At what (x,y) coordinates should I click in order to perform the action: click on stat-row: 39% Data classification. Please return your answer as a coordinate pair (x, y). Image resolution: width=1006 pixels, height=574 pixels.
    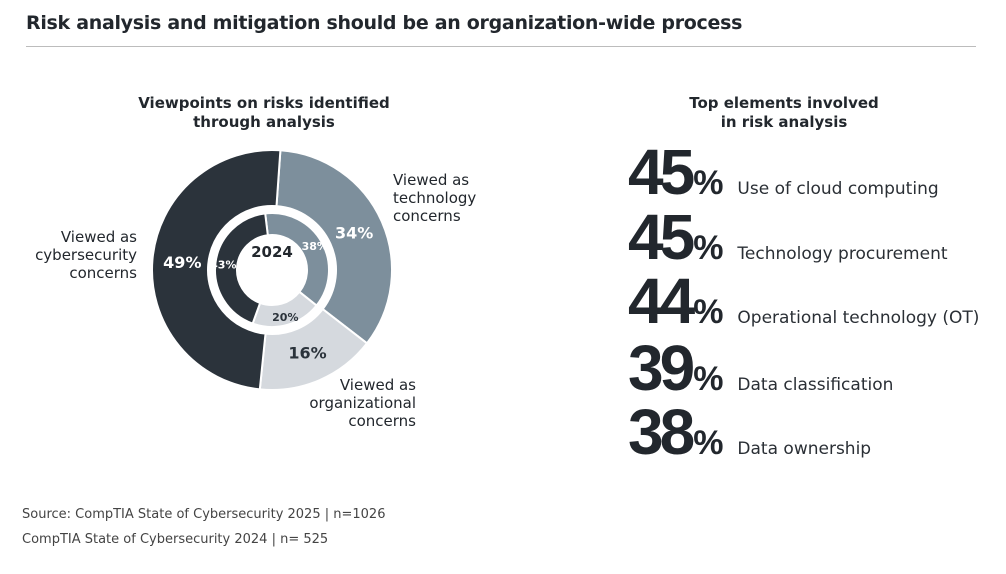
    Looking at the image, I should click on (761, 368).